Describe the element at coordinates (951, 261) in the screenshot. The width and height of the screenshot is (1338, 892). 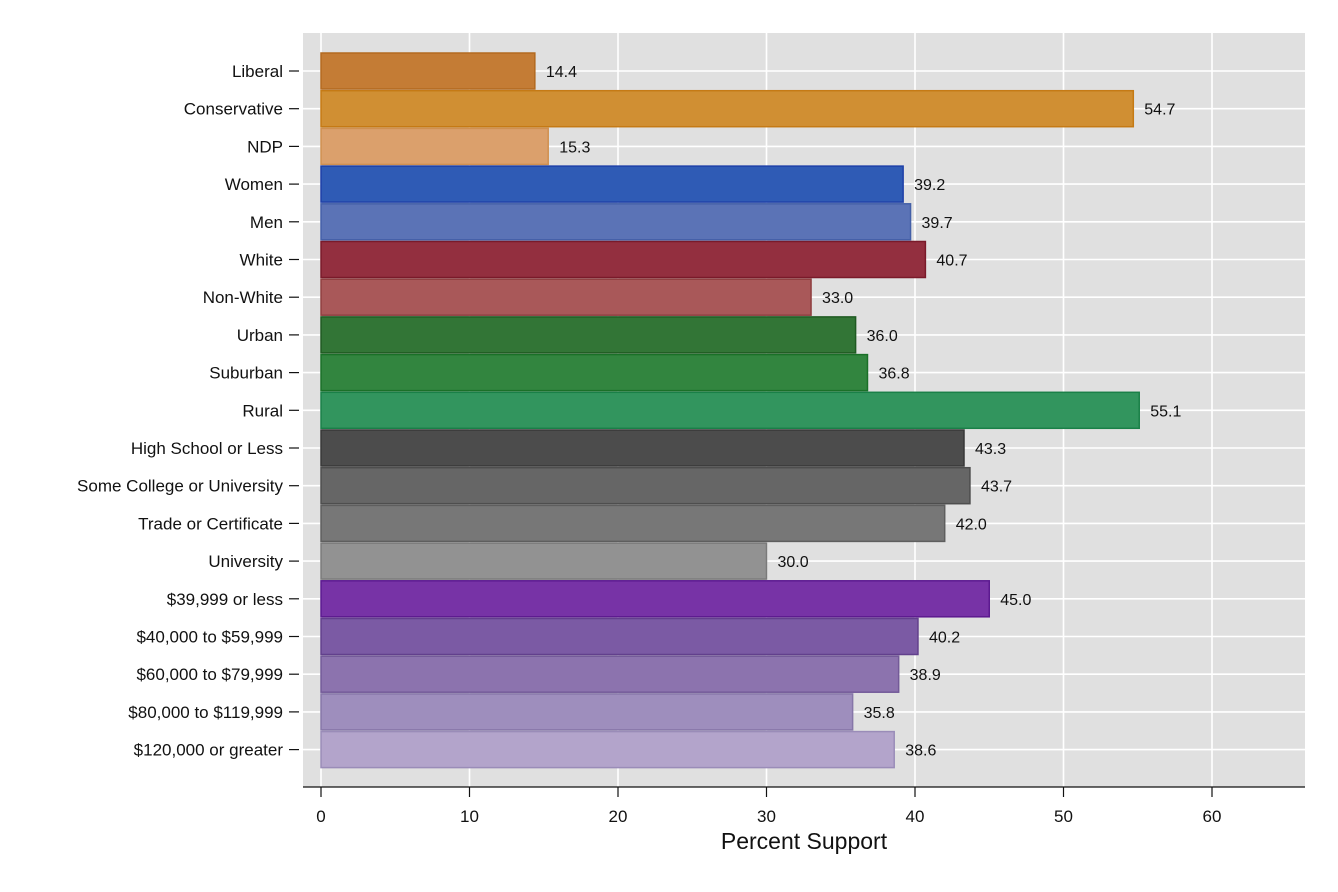
I see `value-label: 40.7` at that location.